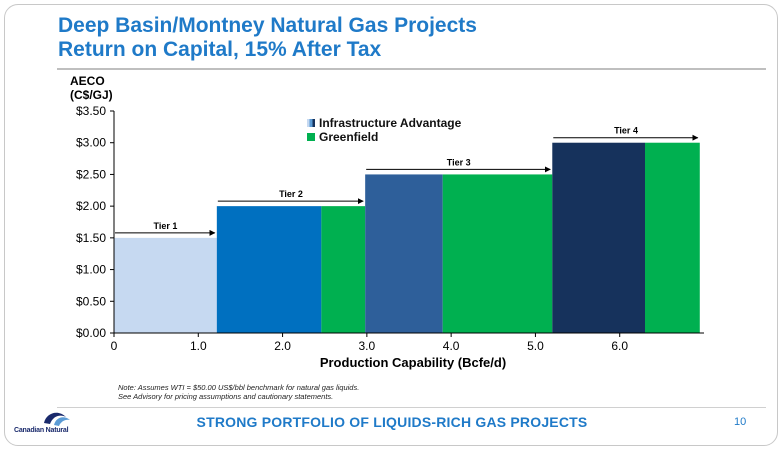 The image size is (784, 451). What do you see at coordinates (91, 301) in the screenshot?
I see `y-tick-label-1: $0.50` at bounding box center [91, 301].